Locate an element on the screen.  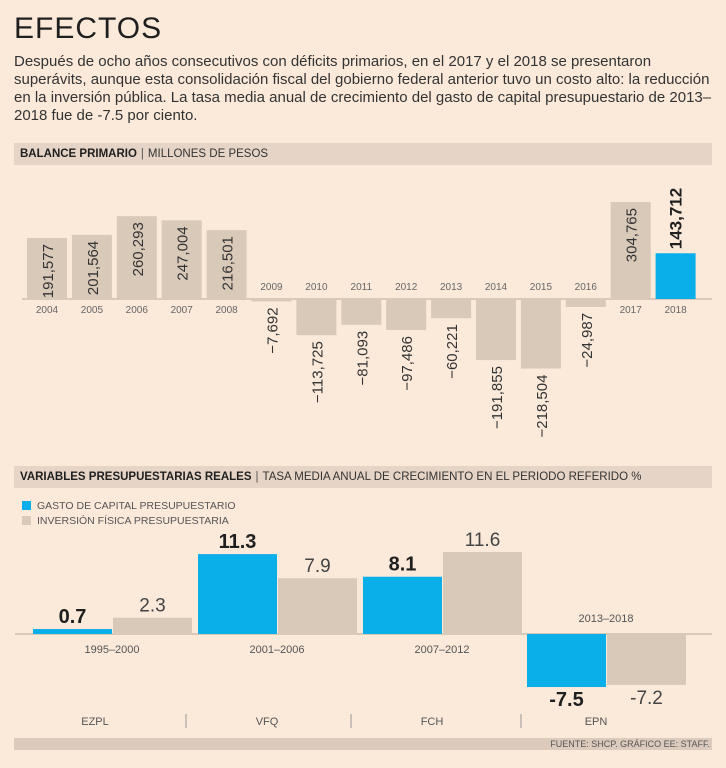
year-label-2008: 2008 is located at coordinates (226, 310).